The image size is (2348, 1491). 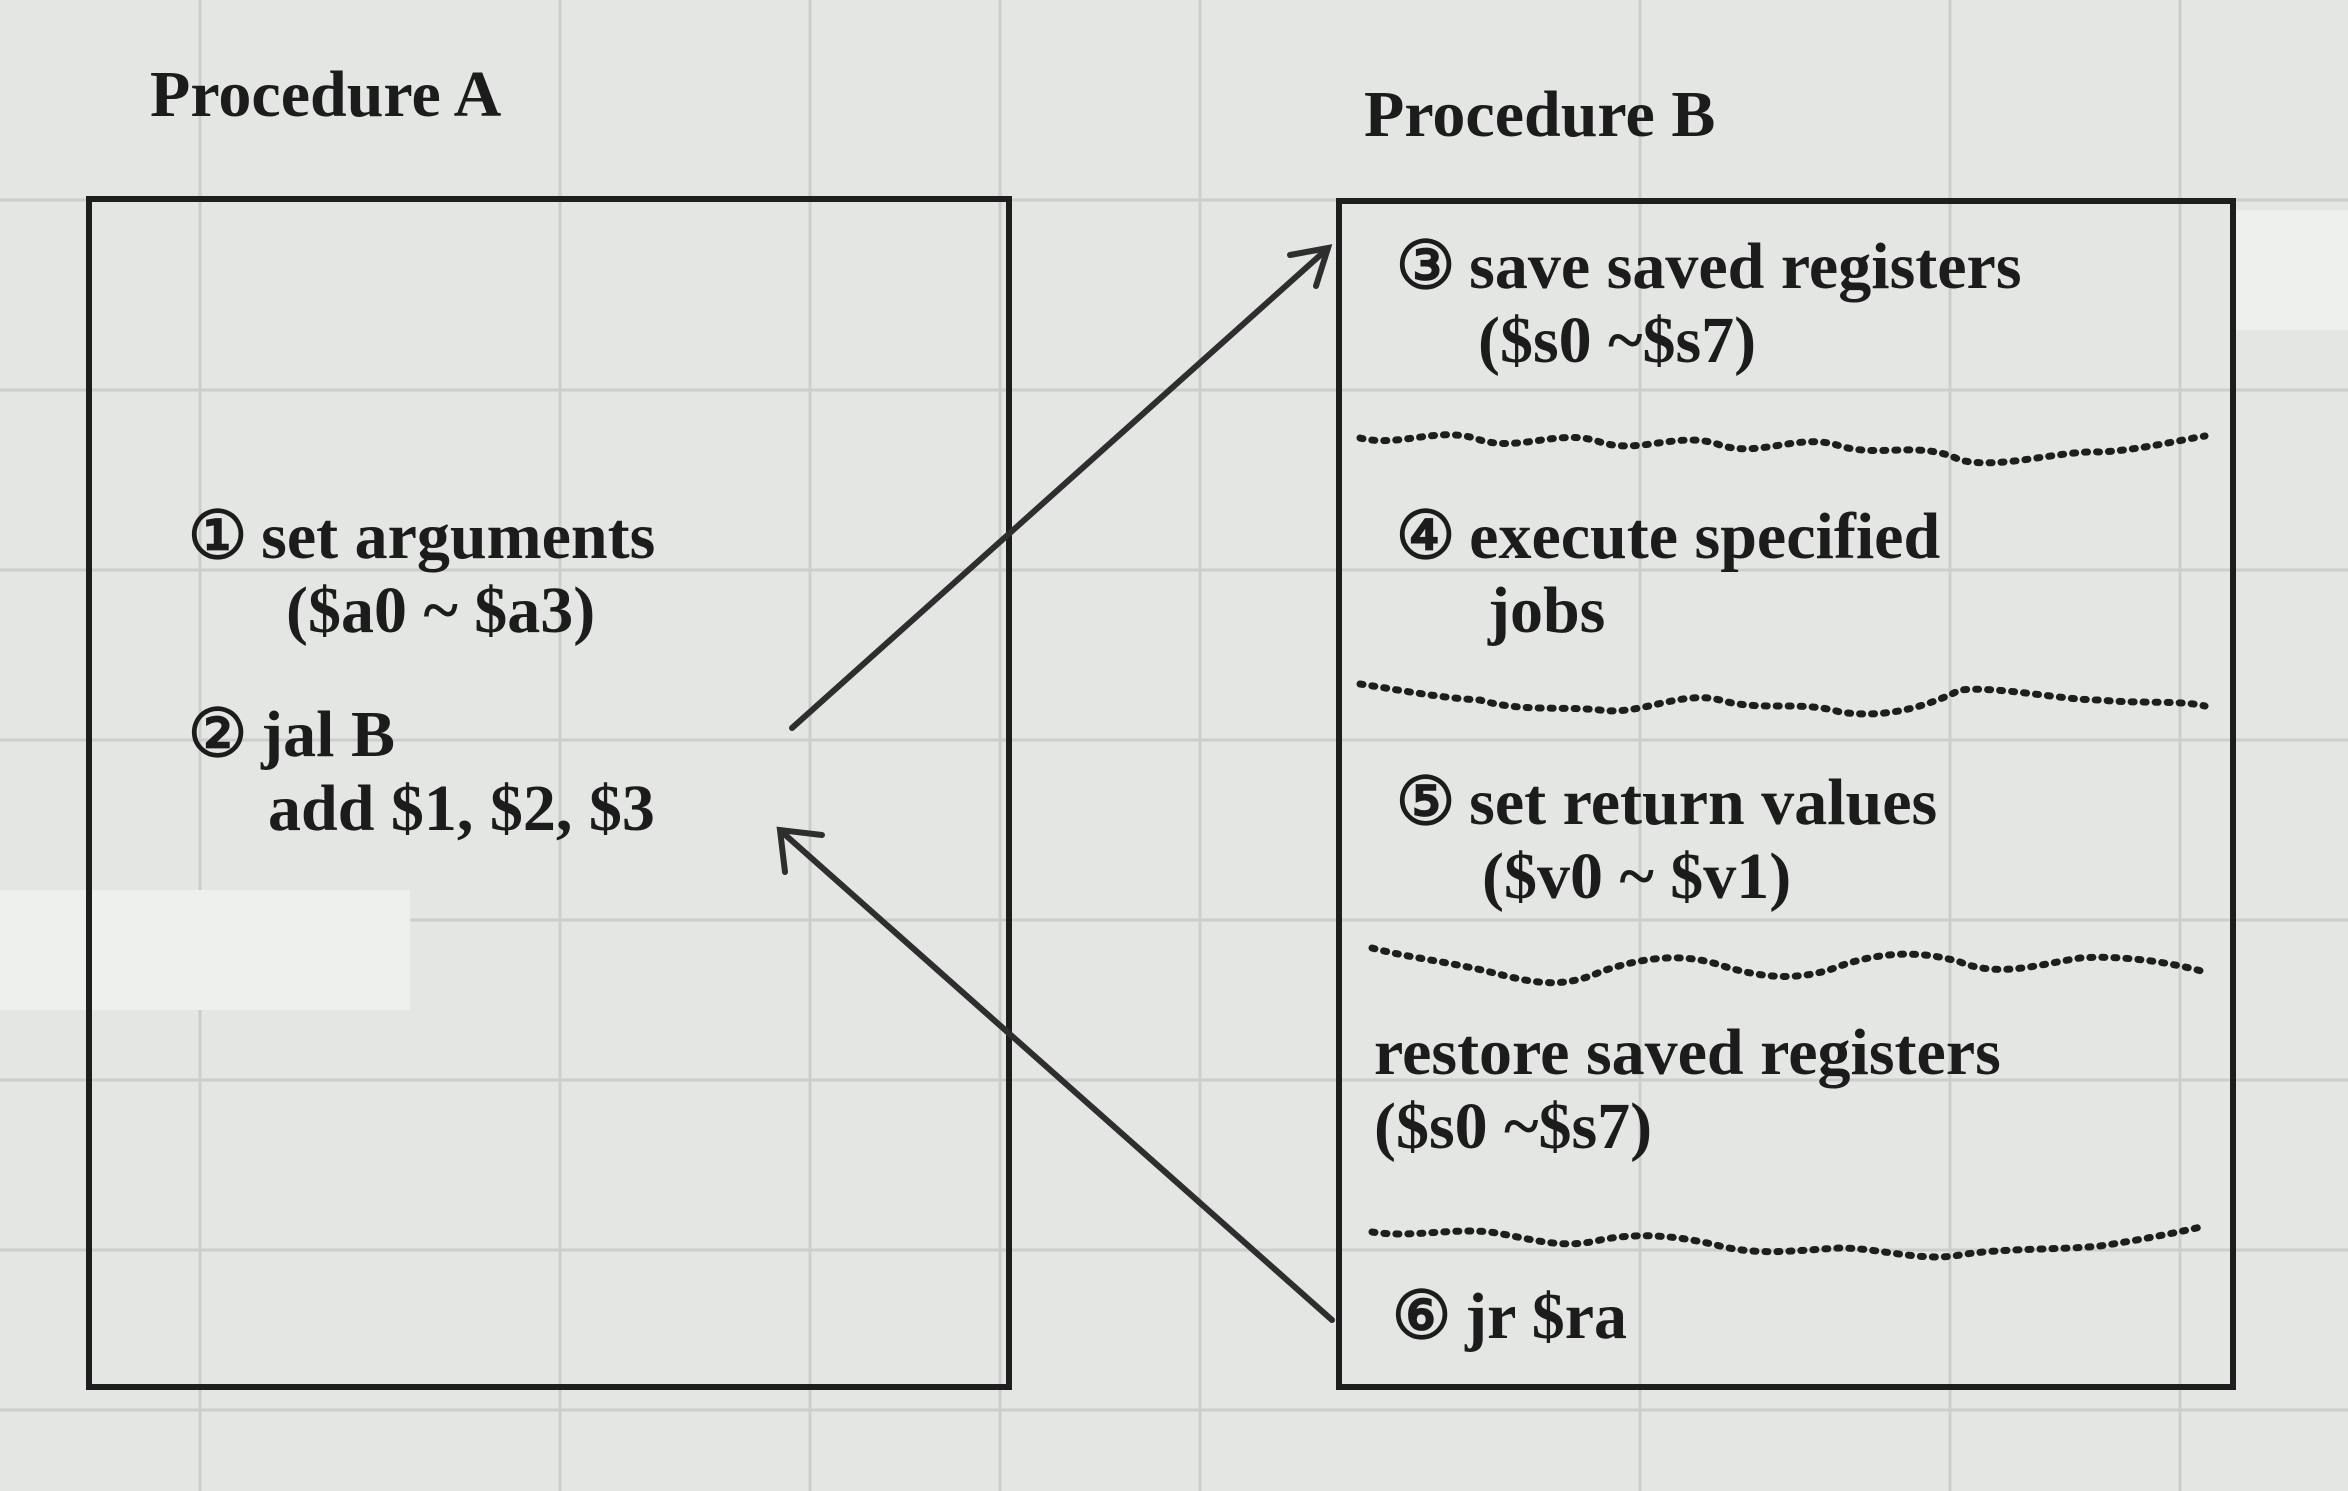 I want to click on procedure-b-title: Procedure B, so click(x=1540, y=114).